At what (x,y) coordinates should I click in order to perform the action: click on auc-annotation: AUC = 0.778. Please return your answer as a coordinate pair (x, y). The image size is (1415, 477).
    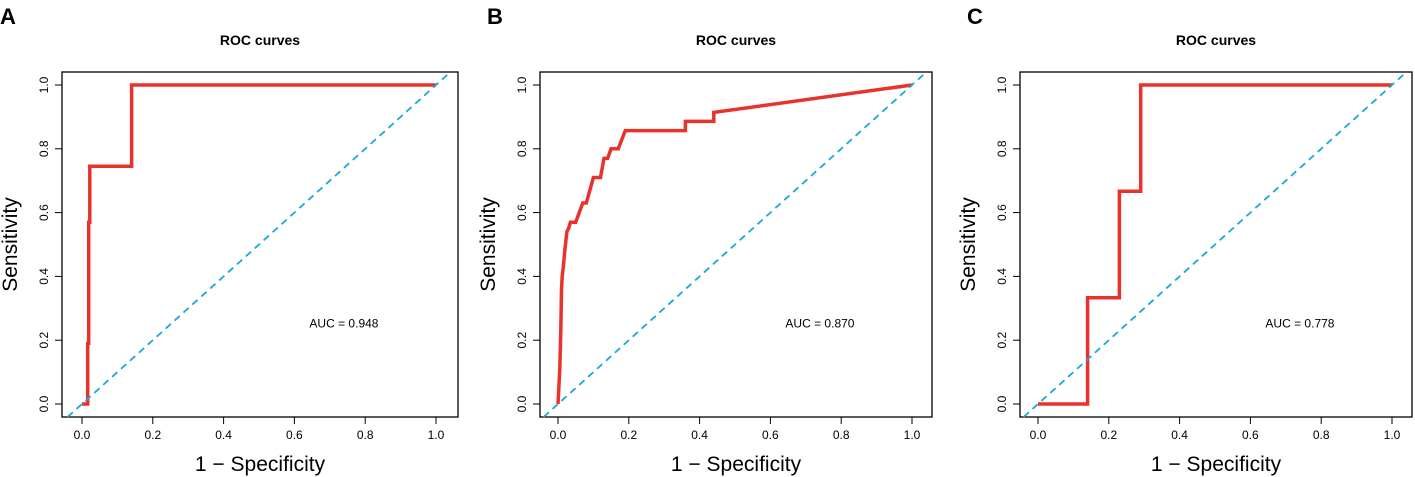
    Looking at the image, I should click on (1299, 323).